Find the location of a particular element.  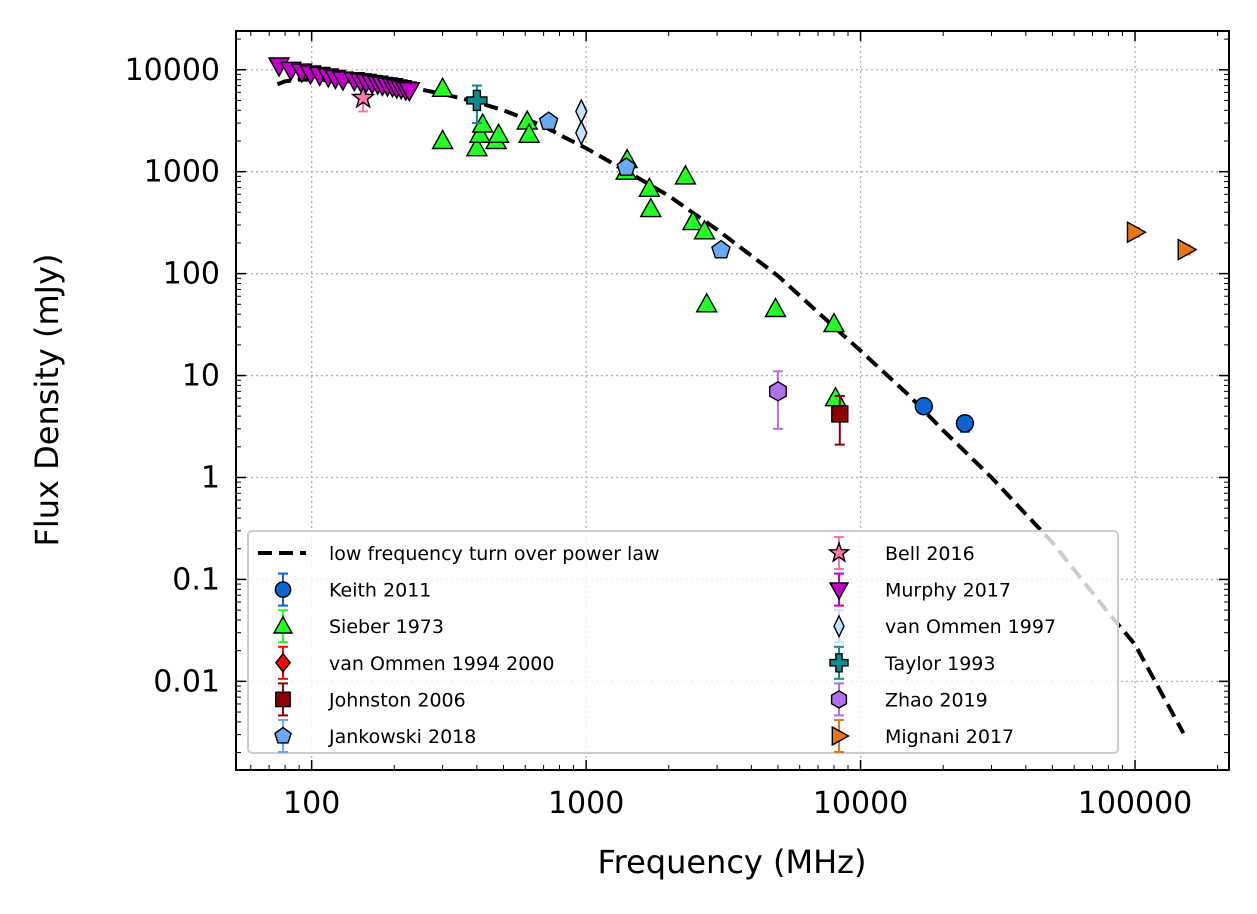

y-tick-label: 10000 is located at coordinates (172, 70).